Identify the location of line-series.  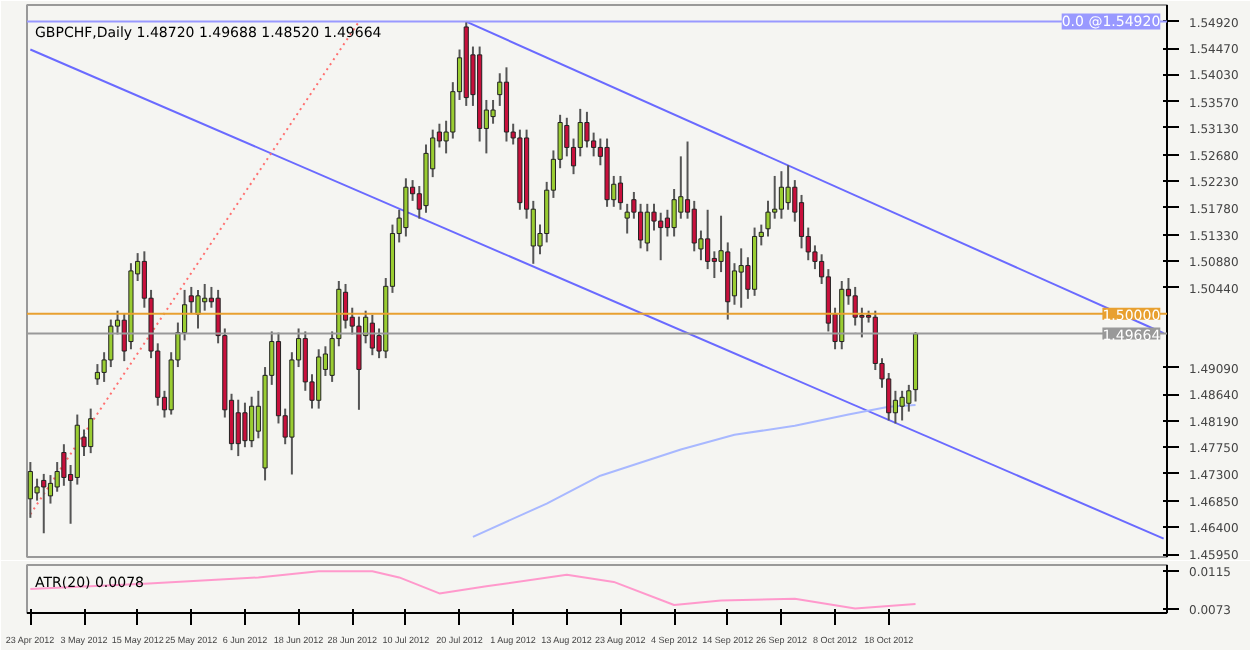
(473, 590).